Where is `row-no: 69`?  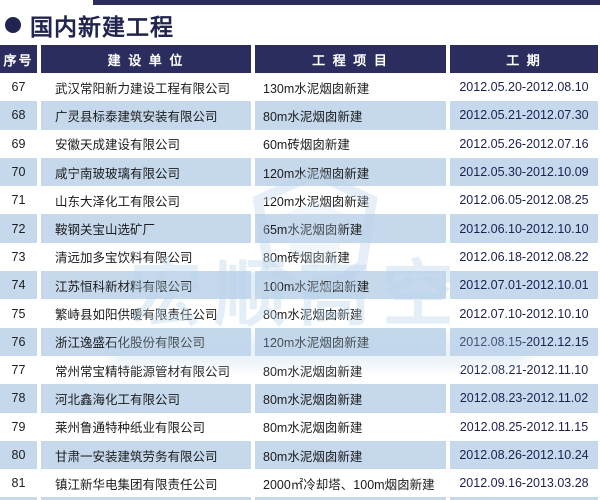 row-no: 69 is located at coordinates (18, 143).